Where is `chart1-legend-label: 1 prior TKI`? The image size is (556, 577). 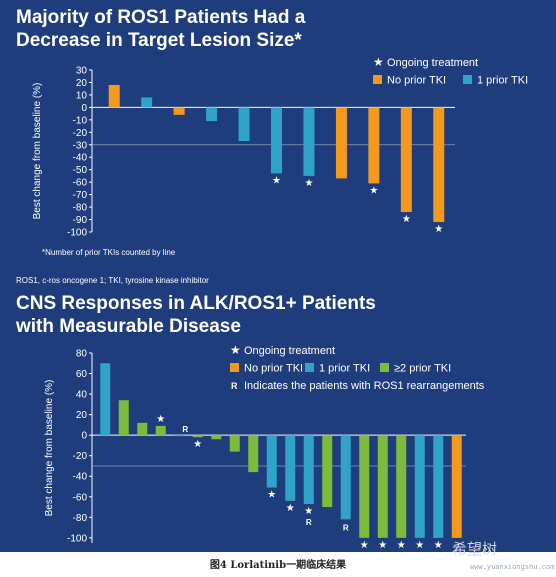 chart1-legend-label: 1 prior TKI is located at coordinates (502, 81).